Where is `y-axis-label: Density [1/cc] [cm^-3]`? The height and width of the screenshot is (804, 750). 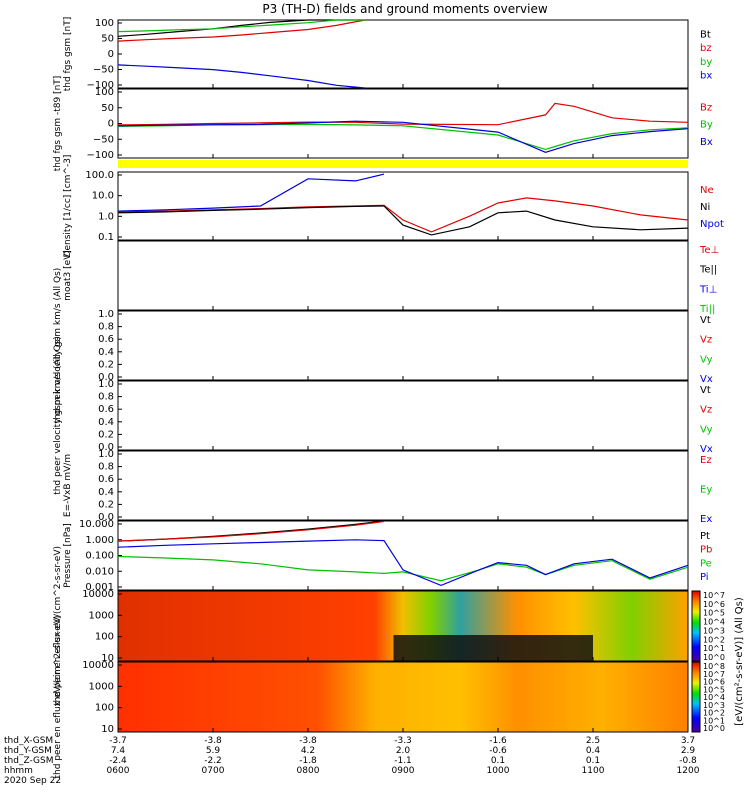
y-axis-label: Density [1/cc] [cm^-3] is located at coordinates (68, 206).